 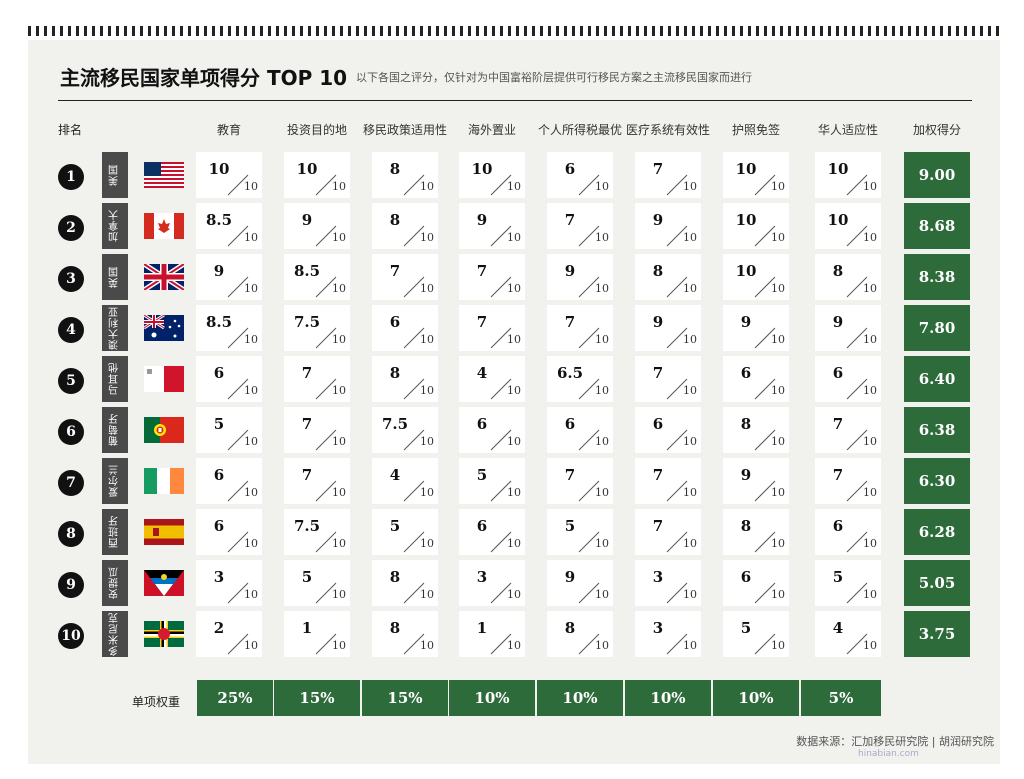 I want to click on table-row: 3 英国 9 10 8.5 10 7 10 7 10 9 10 8 10 10, so click(x=512, y=277).